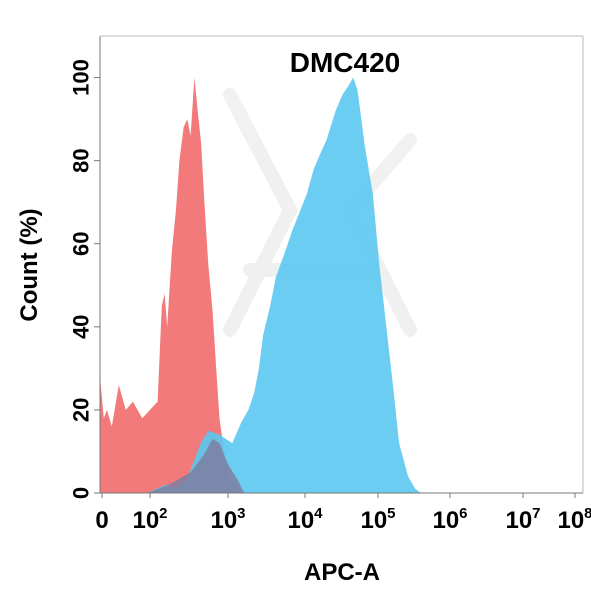 The height and width of the screenshot is (593, 591). What do you see at coordinates (81, 77) in the screenshot?
I see `y-tick-label: 100` at bounding box center [81, 77].